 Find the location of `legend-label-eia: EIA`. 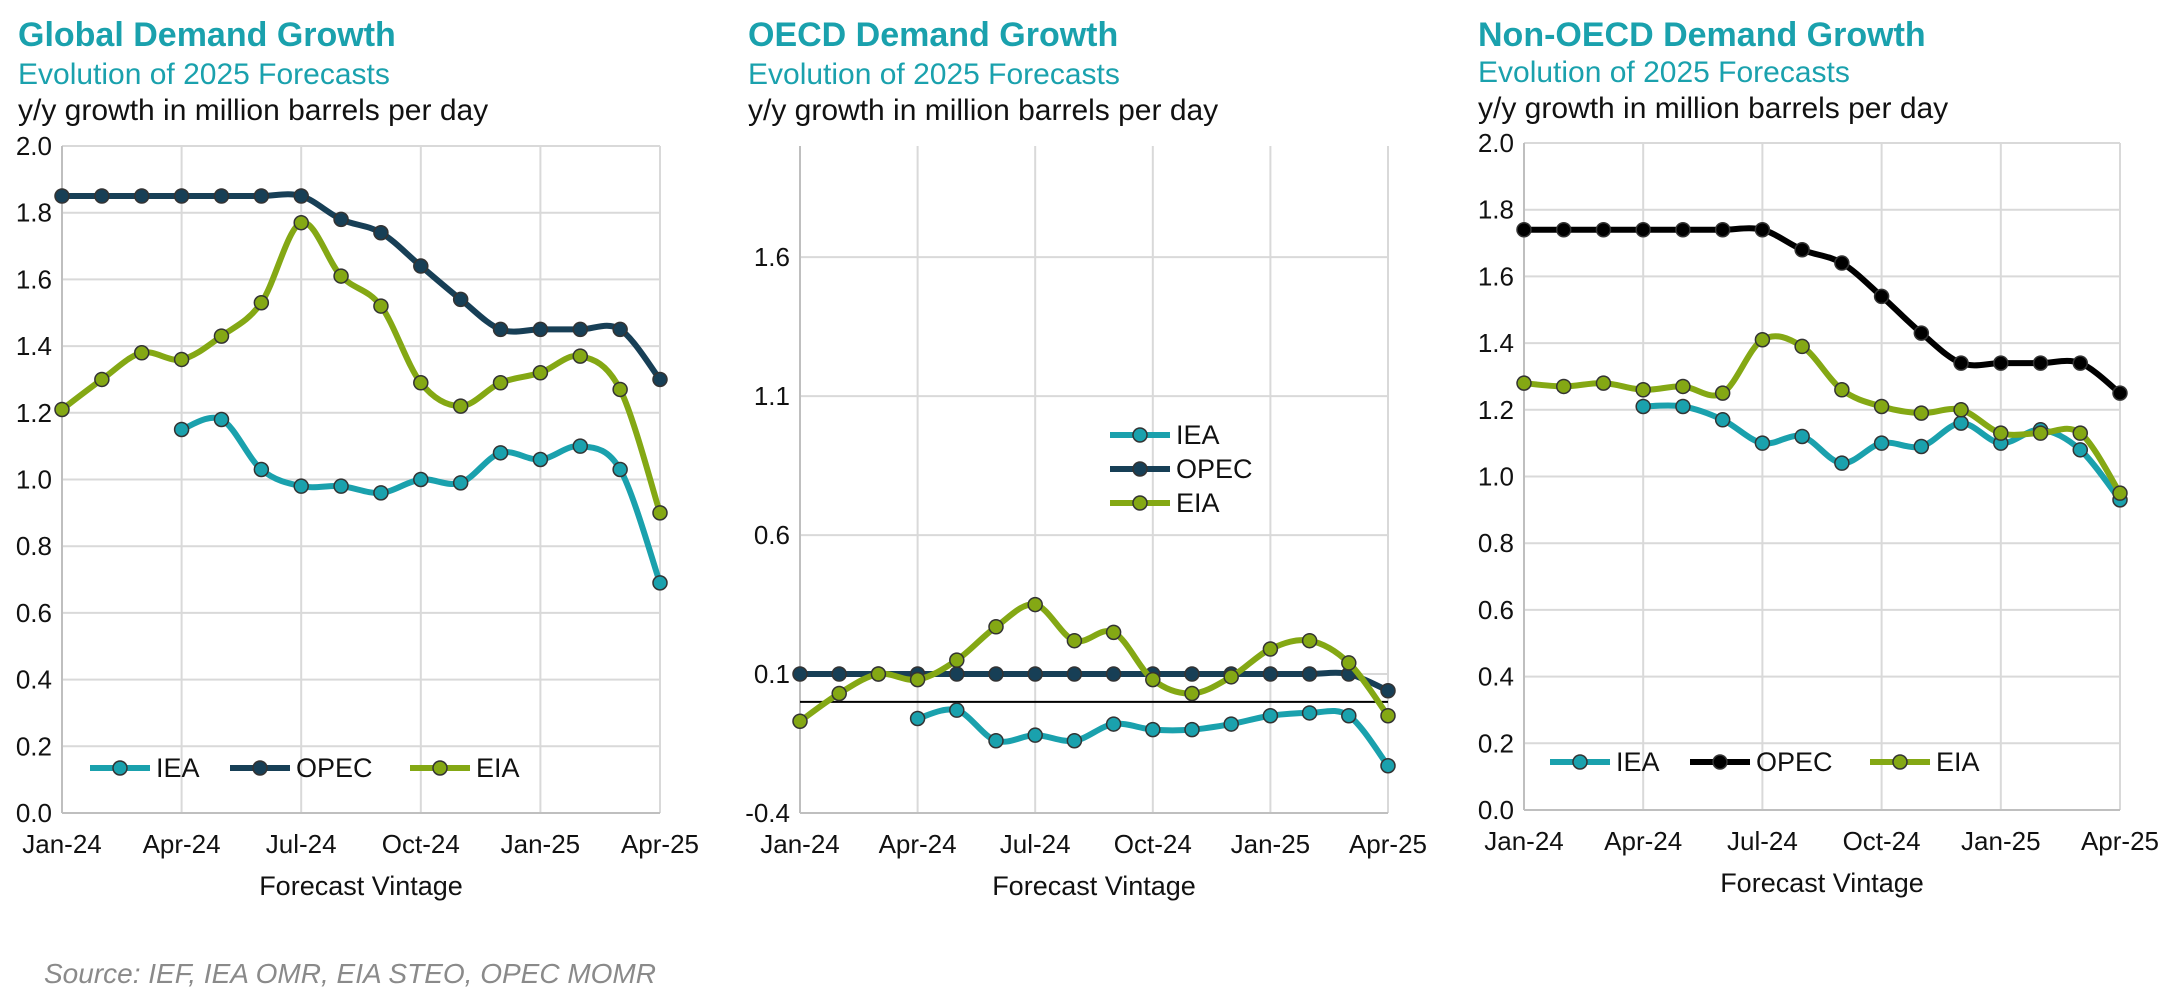

legend-label-eia: EIA is located at coordinates (498, 768).